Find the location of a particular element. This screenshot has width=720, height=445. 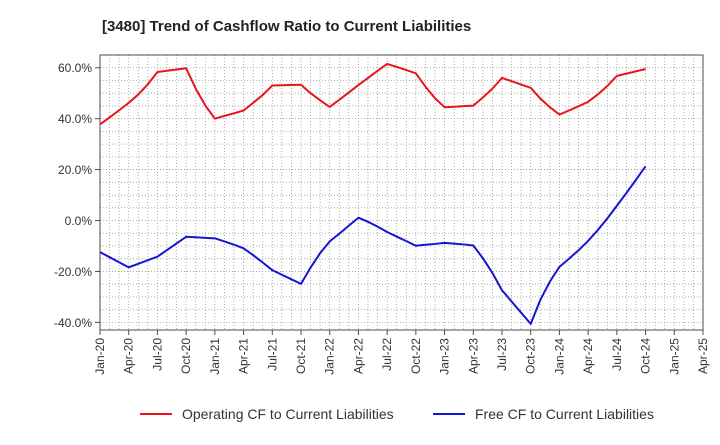

x-tick-label: Apr-25 is located at coordinates (703, 356).